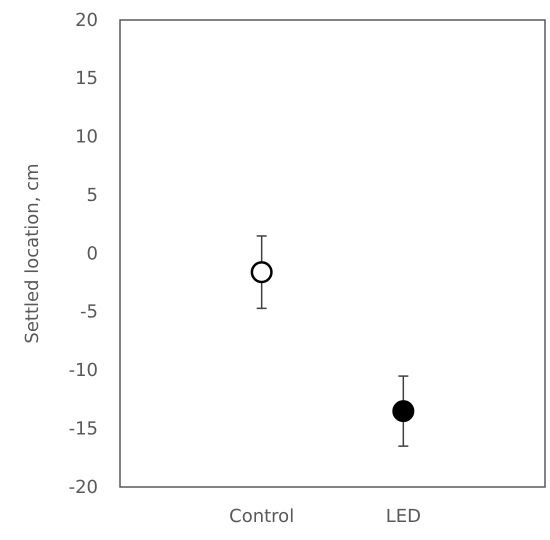 The width and height of the screenshot is (550, 540). Describe the element at coordinates (83, 487) in the screenshot. I see `y-tick-label: -20` at that location.